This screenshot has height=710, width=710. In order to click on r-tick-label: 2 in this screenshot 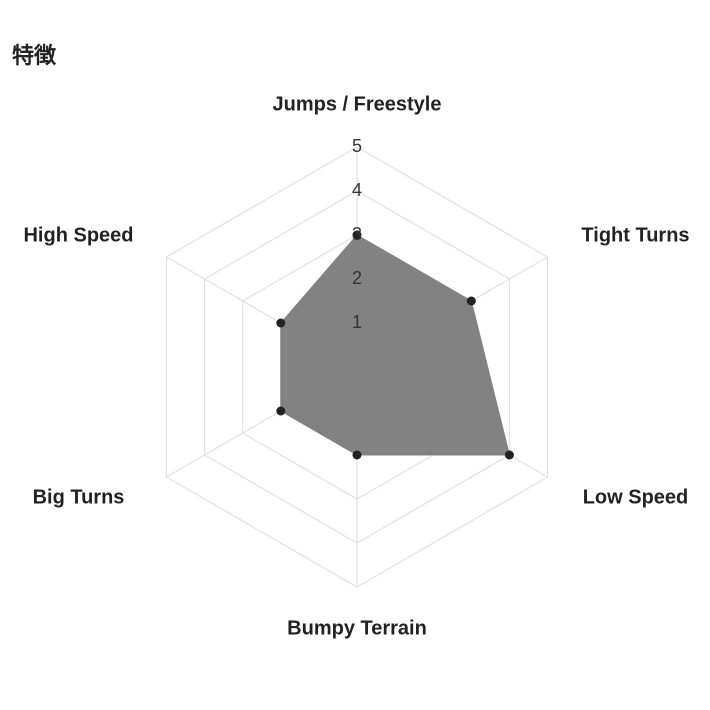, I will do `click(357, 278)`.